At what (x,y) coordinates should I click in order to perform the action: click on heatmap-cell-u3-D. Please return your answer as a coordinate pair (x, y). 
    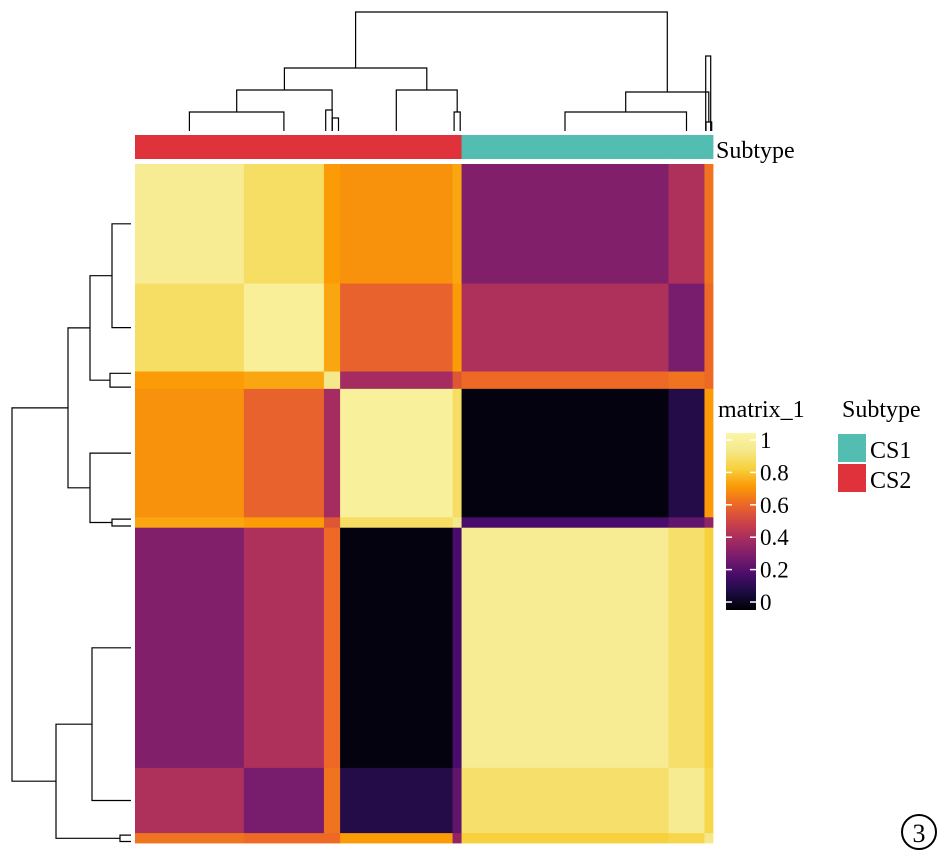
    Looking at the image, I should click on (565, 842).